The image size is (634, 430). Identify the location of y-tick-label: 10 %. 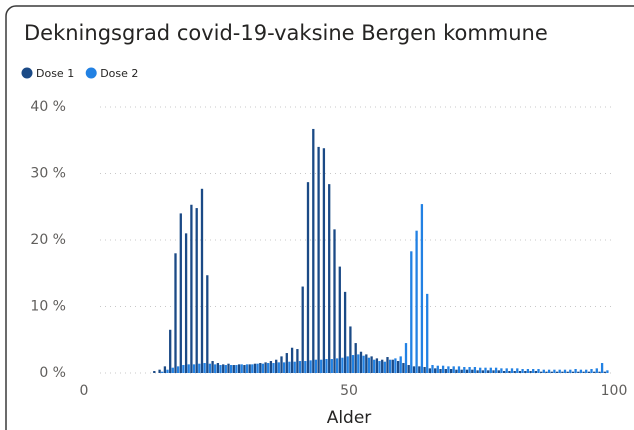
(48, 307).